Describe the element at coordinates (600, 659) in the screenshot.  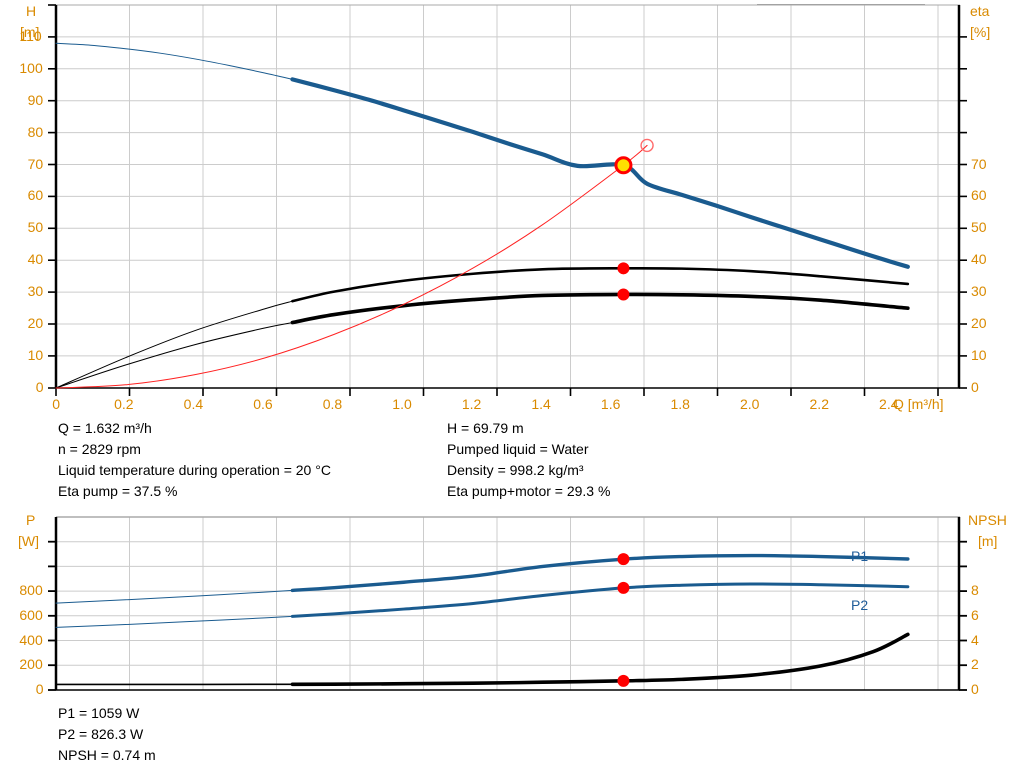
I see `npsh-curve-thick` at that location.